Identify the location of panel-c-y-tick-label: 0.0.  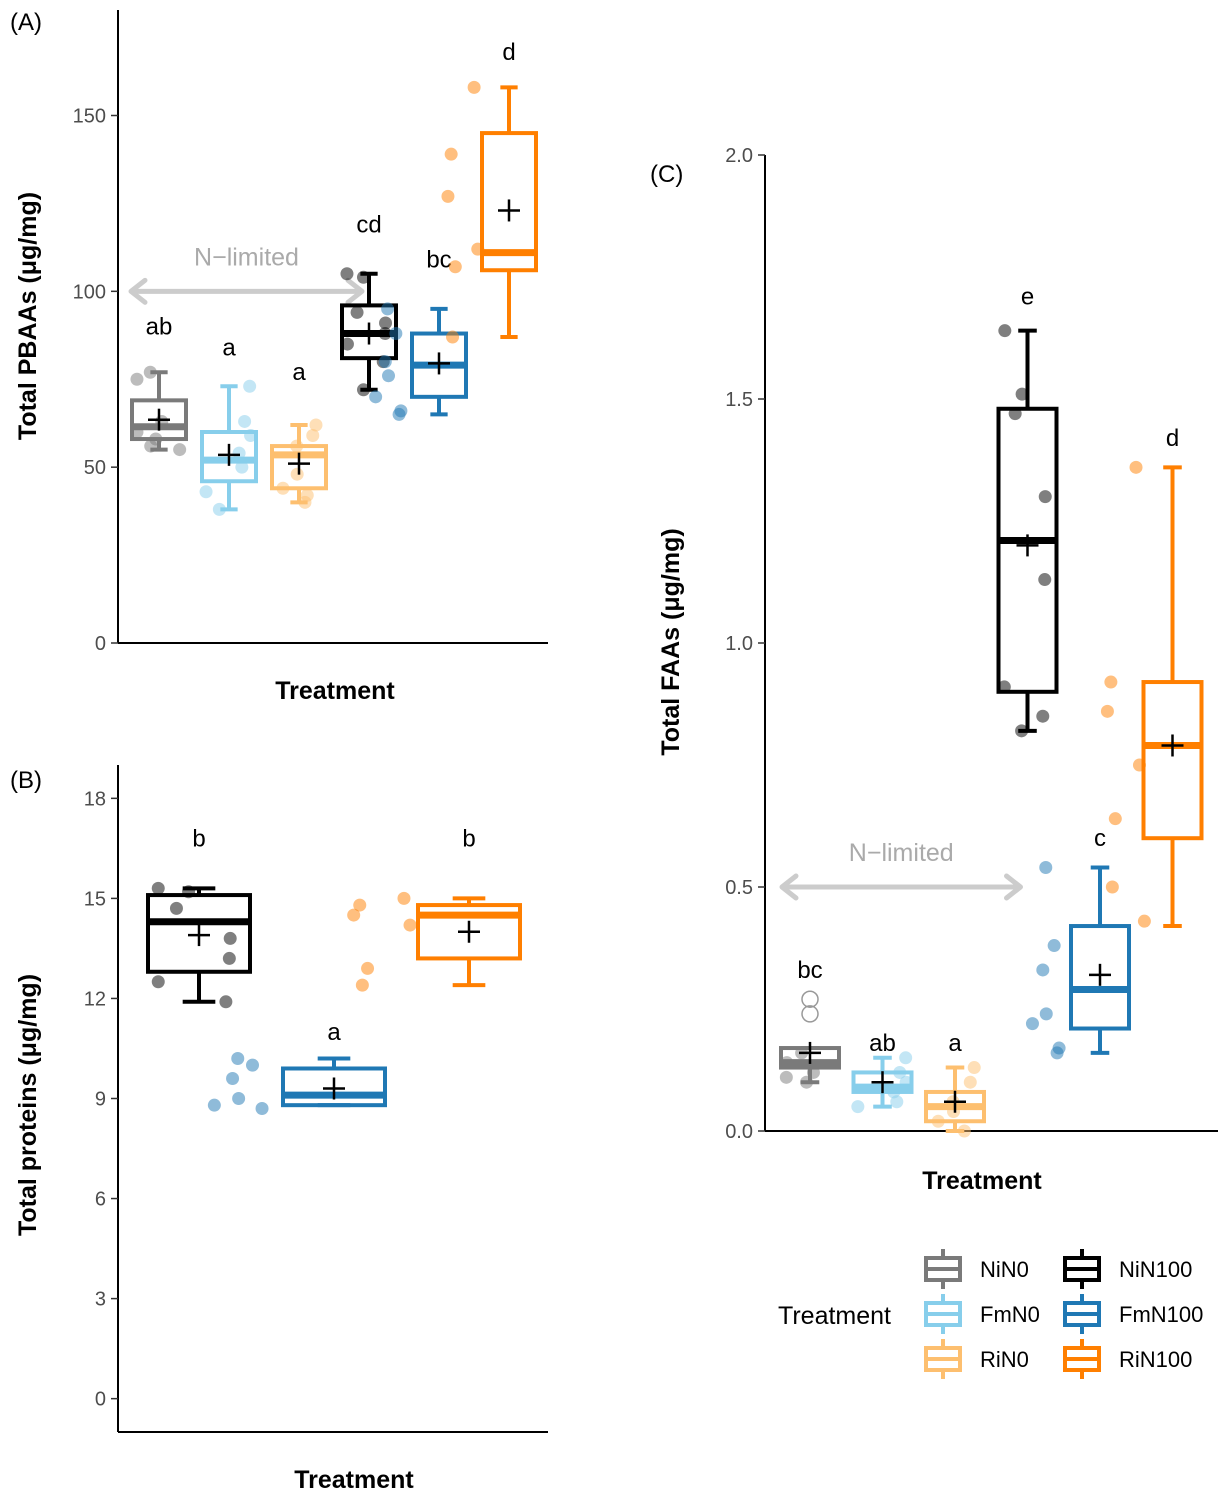
(739, 1132).